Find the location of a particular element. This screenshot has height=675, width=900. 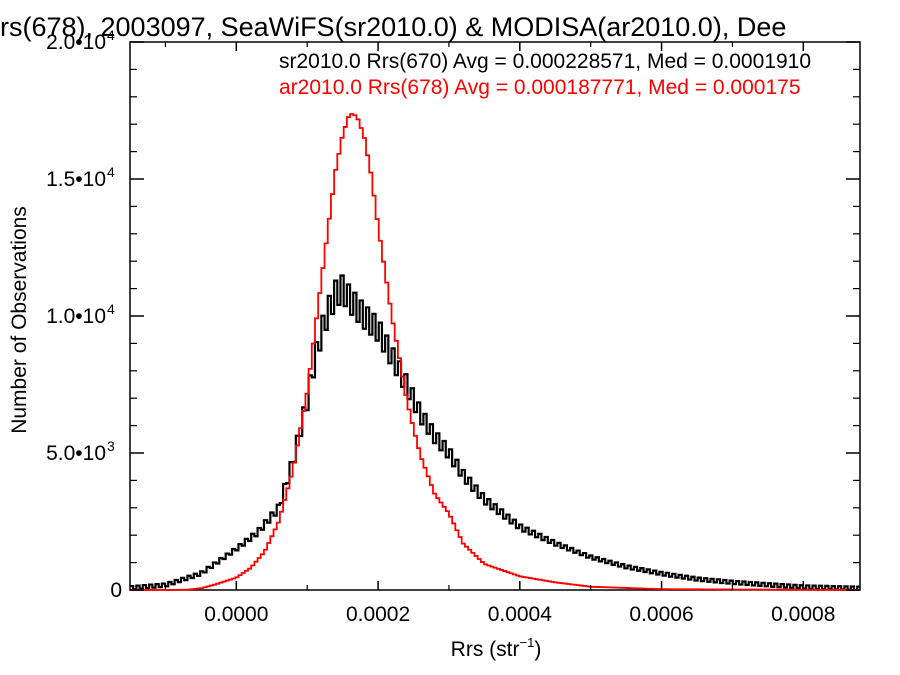

x-tick-label: 0.0006 is located at coordinates (661, 614).